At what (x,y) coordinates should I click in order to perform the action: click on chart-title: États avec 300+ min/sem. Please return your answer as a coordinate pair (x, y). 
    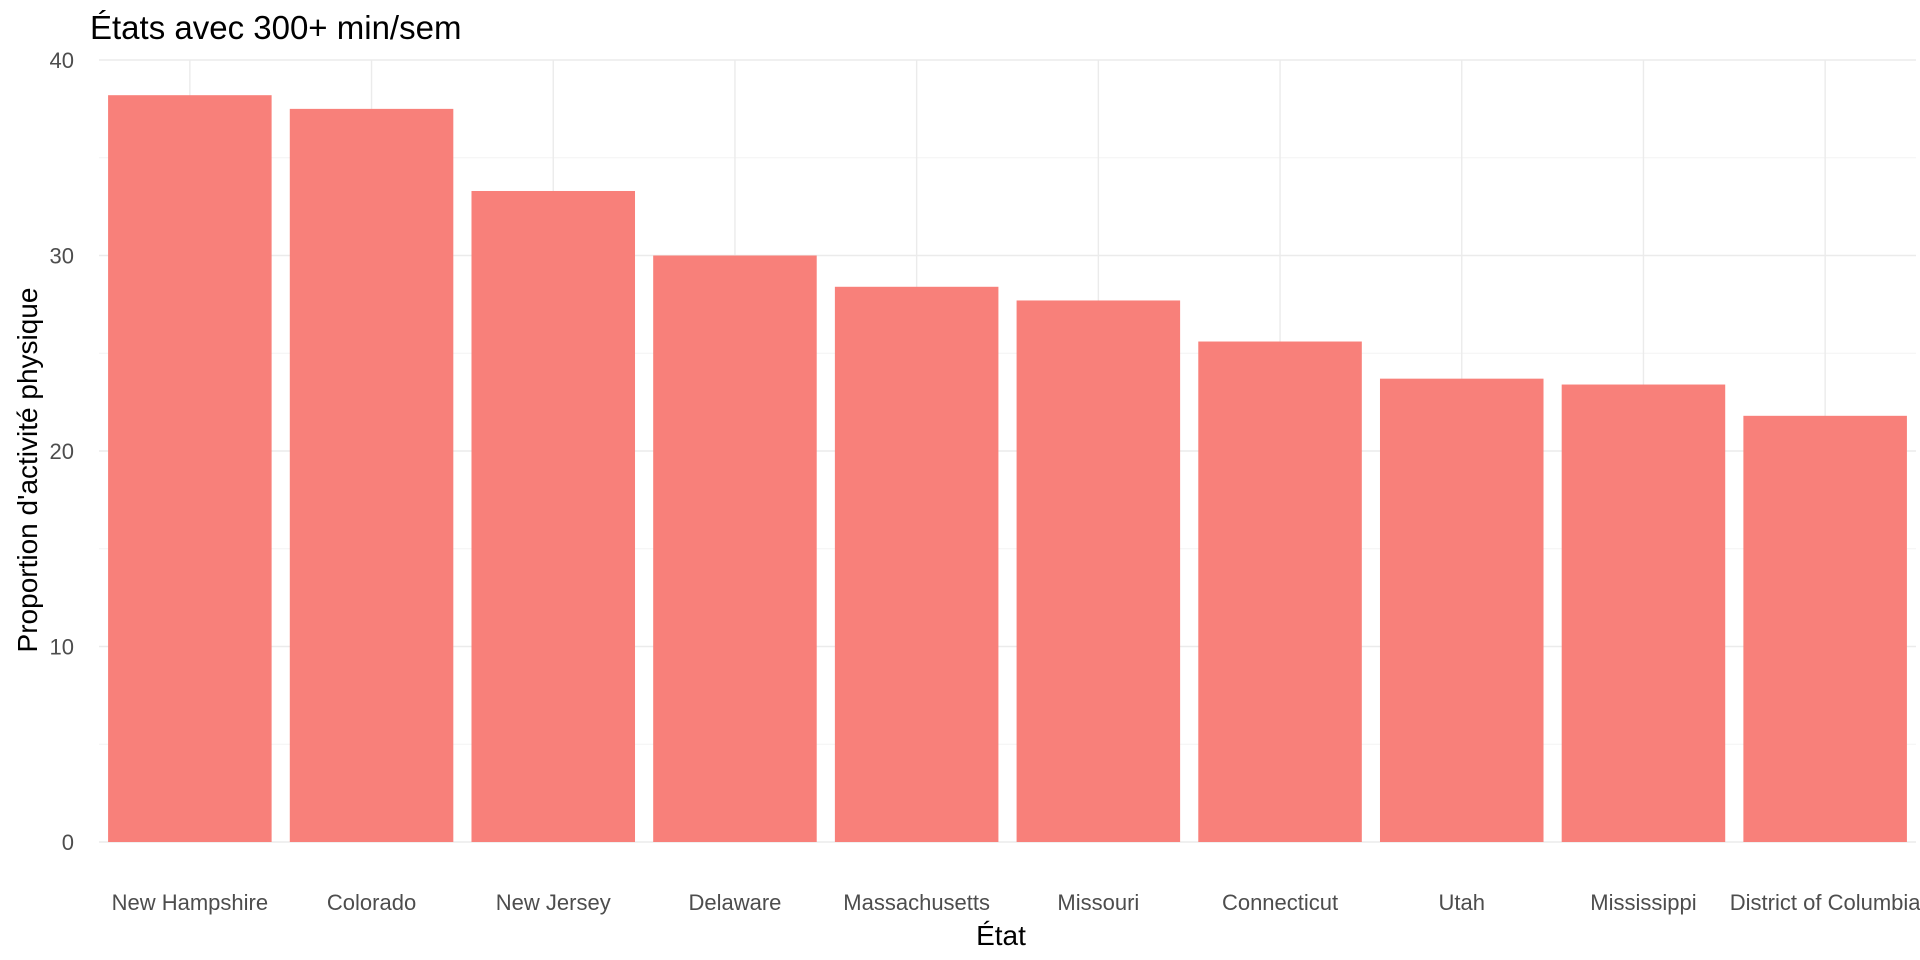
    Looking at the image, I should click on (275, 27).